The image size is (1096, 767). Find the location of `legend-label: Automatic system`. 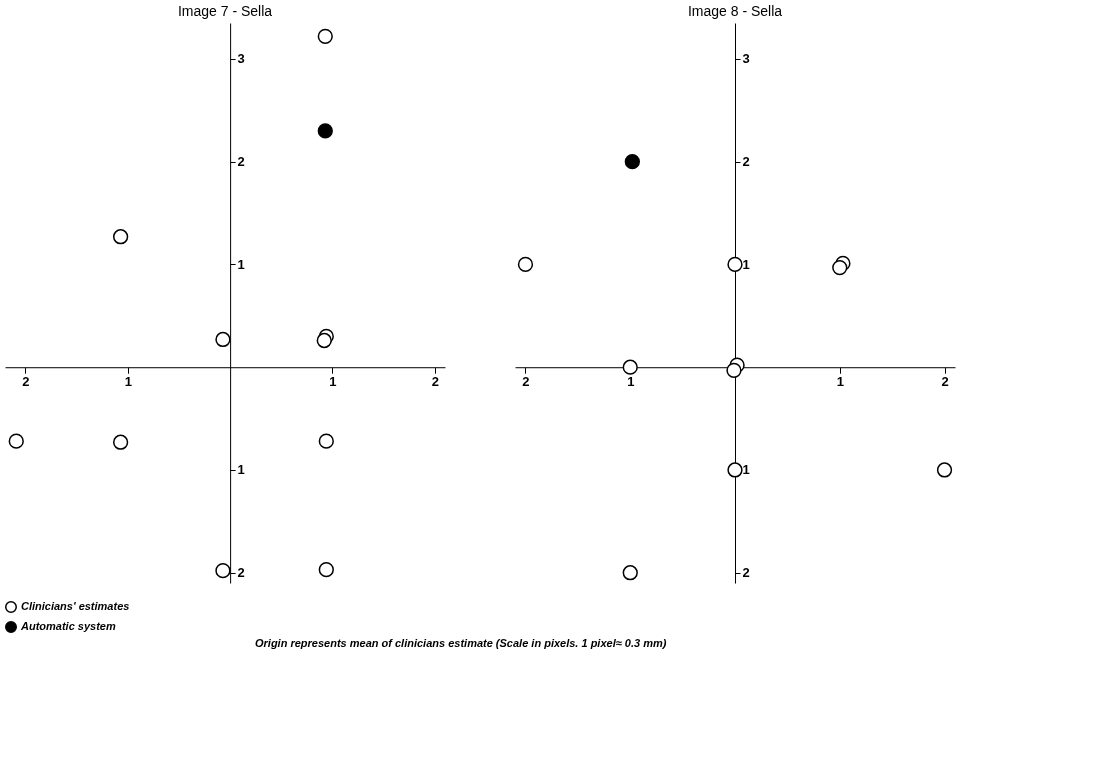

legend-label: Automatic system is located at coordinates (68, 626).